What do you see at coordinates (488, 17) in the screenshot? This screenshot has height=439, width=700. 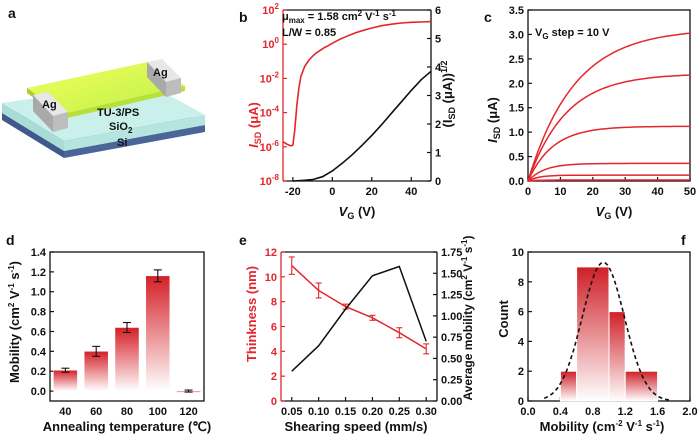 I see `panel-c-letter: c` at bounding box center [488, 17].